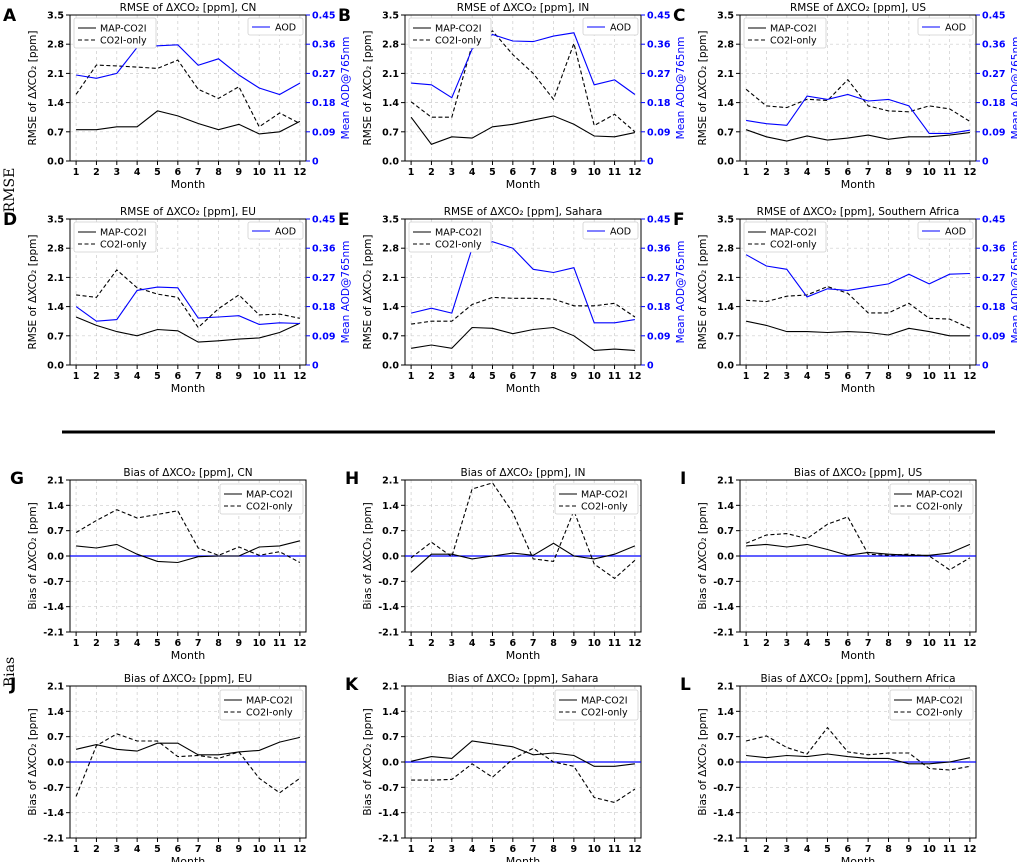 This screenshot has height=866, width=1017. Describe the element at coordinates (323, 132) in the screenshot. I see `y2-tick-label: 0.09` at that location.